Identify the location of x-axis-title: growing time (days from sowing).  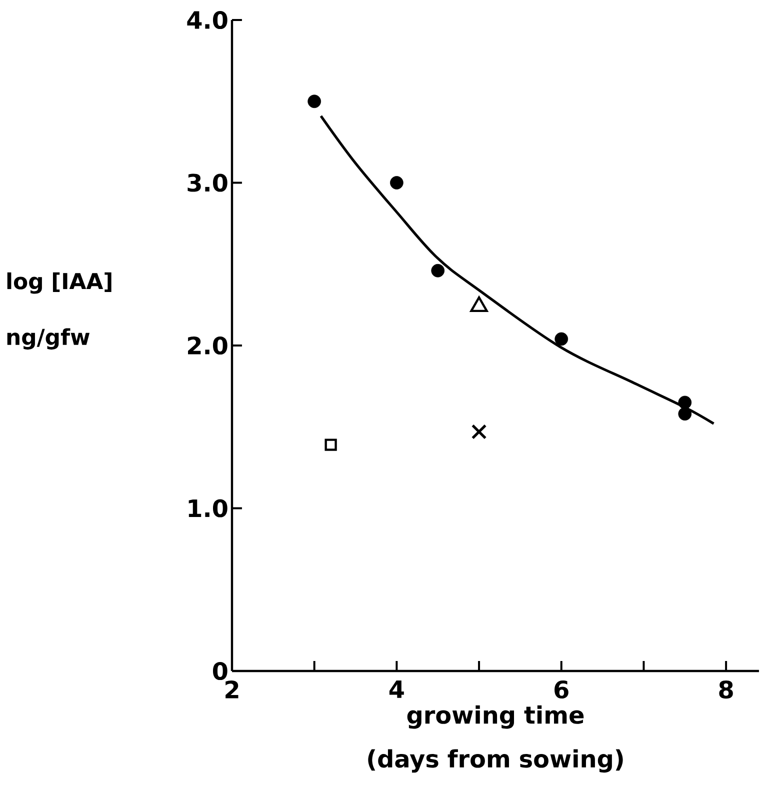
(495, 739).